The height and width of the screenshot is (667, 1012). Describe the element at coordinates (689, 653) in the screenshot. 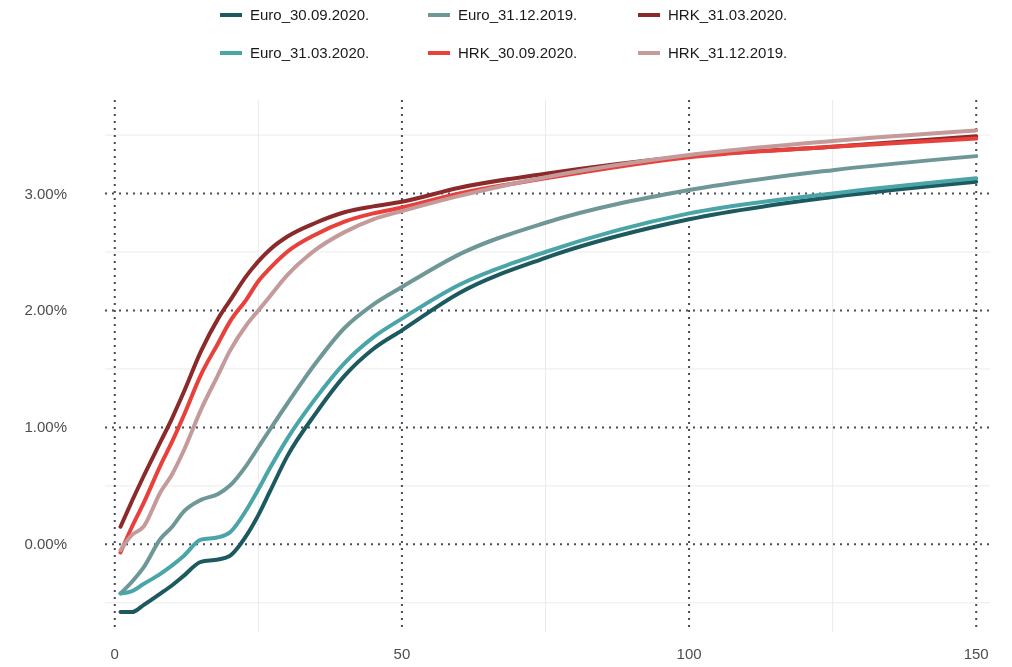

I see `x-tick-label: 100` at that location.